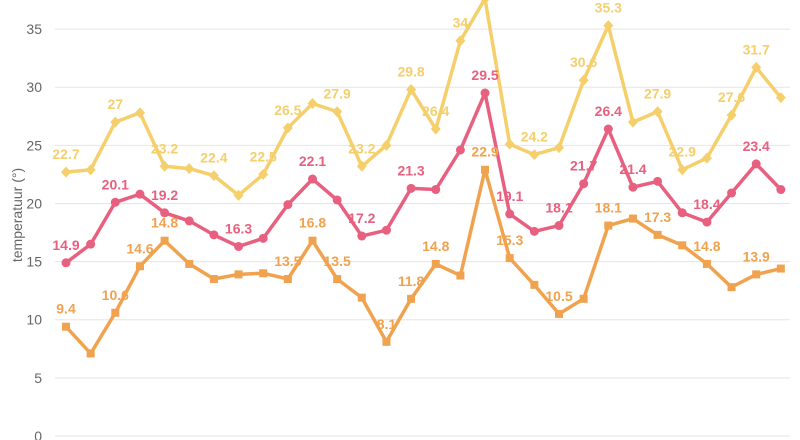 This screenshot has width=800, height=440. Describe the element at coordinates (410, 170) in the screenshot. I see `data-label-avg: 21.3` at that location.